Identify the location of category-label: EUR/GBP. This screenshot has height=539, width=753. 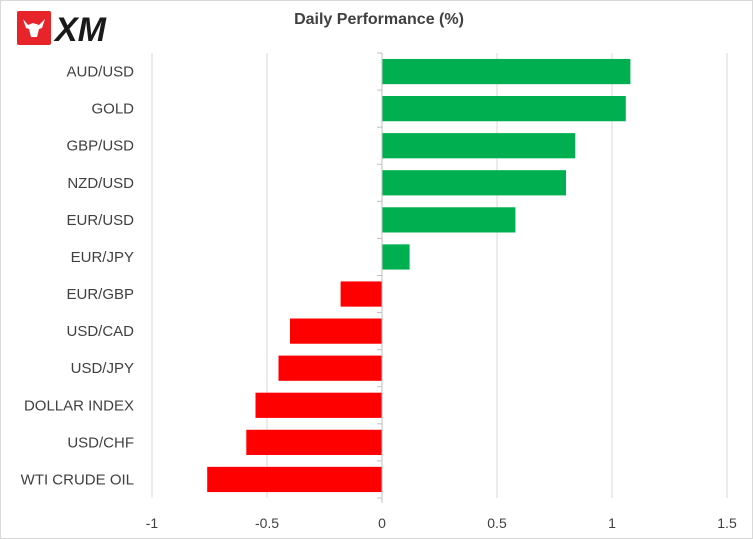
(100, 294).